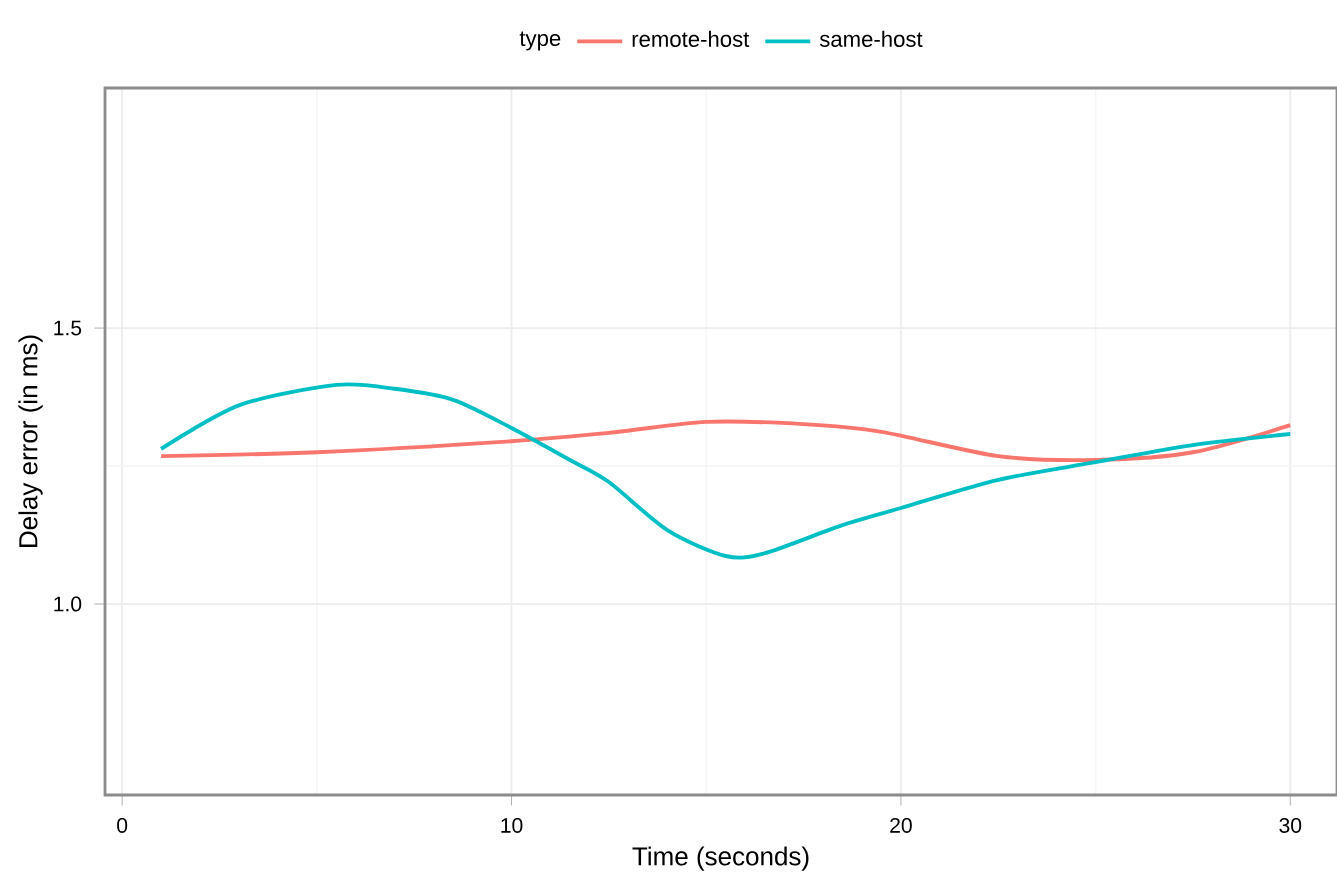 This screenshot has height=875, width=1337. I want to click on x-axis-title: Time (seconds), so click(720, 858).